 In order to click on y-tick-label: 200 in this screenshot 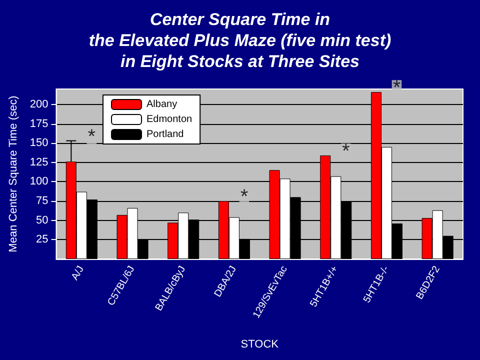, I will do `click(39, 104)`.